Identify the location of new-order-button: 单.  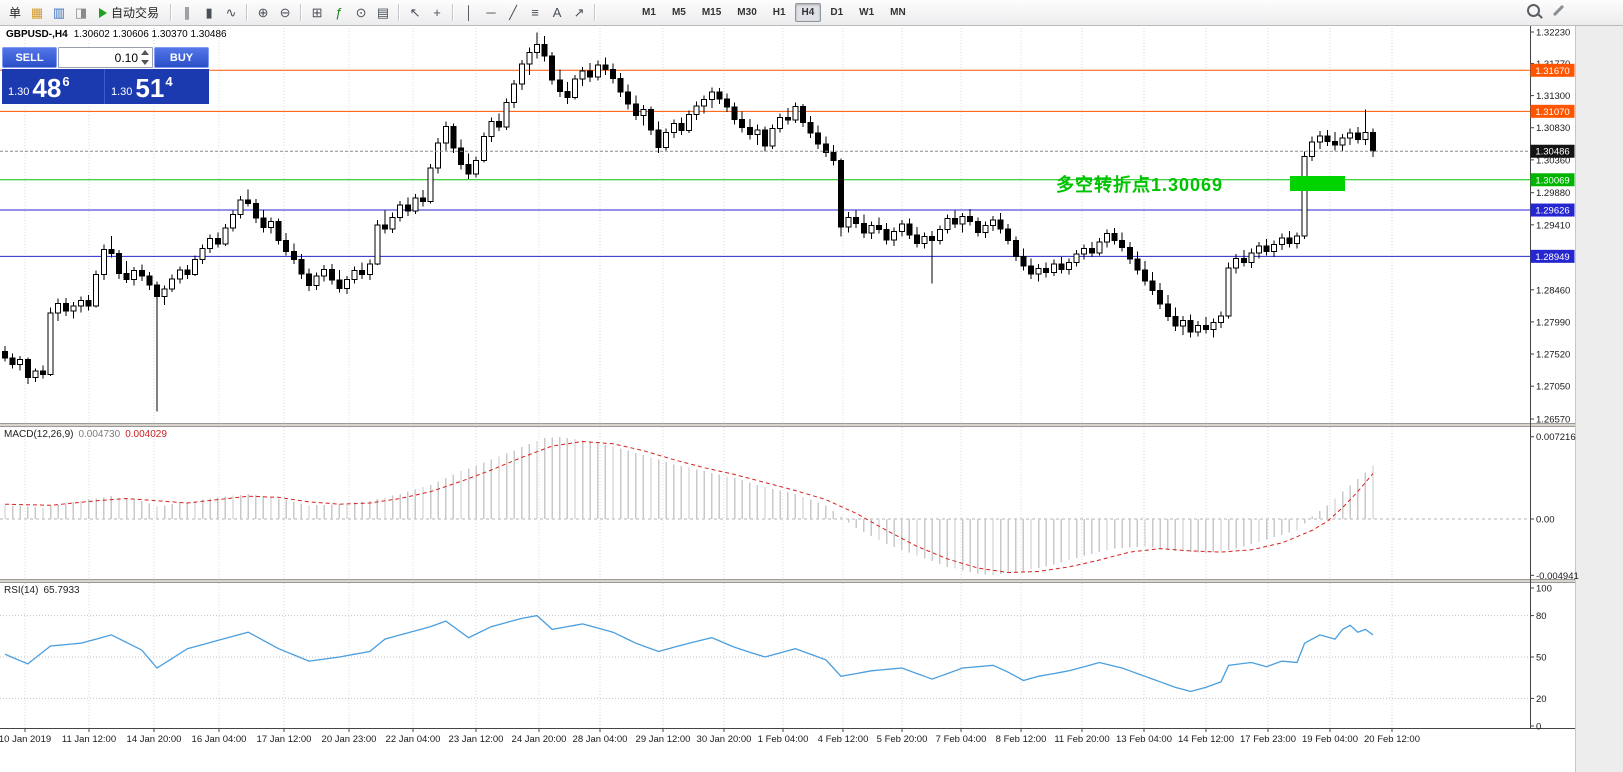
(15, 13).